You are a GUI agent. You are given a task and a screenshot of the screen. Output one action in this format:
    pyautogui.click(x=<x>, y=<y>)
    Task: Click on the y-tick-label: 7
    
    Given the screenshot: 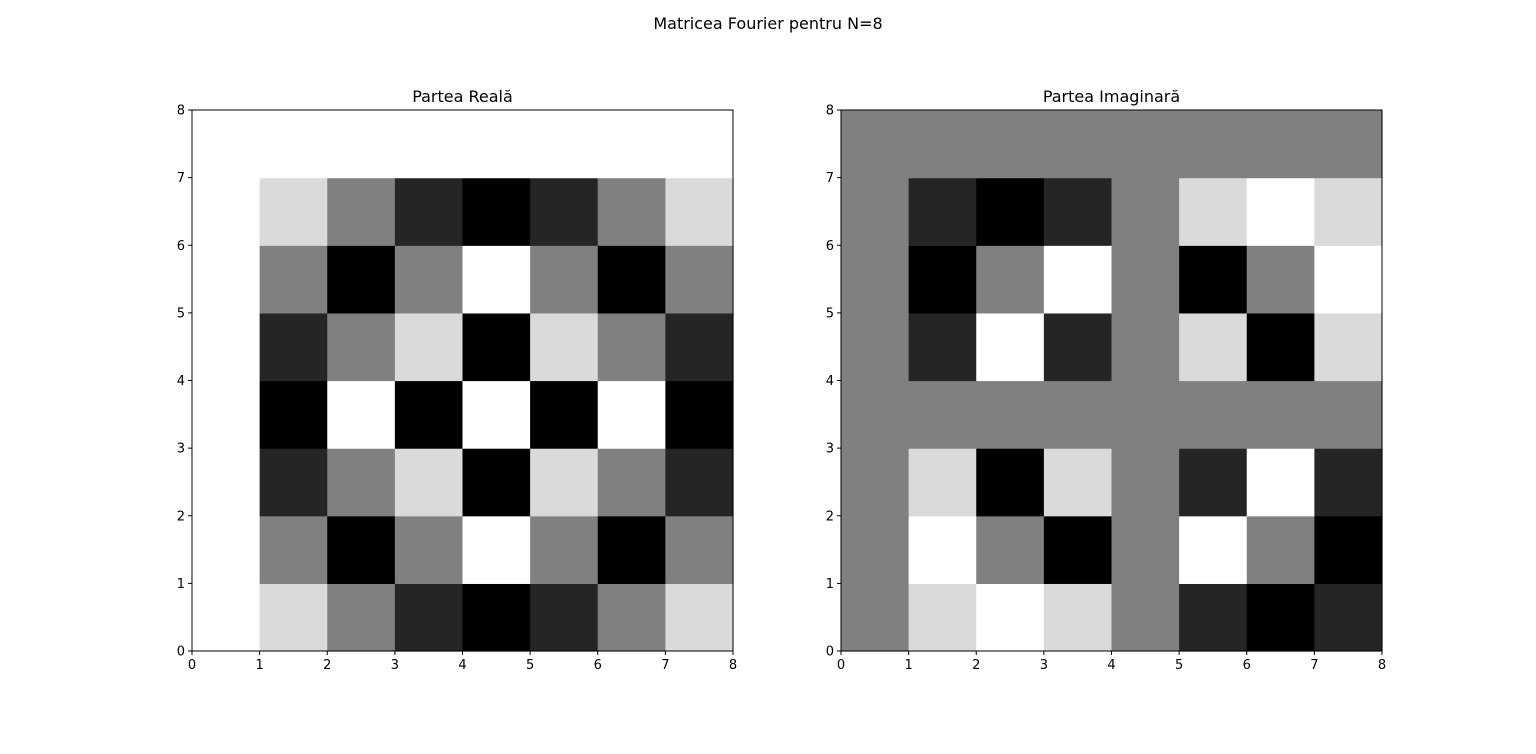 What is the action you would take?
    pyautogui.click(x=181, y=178)
    